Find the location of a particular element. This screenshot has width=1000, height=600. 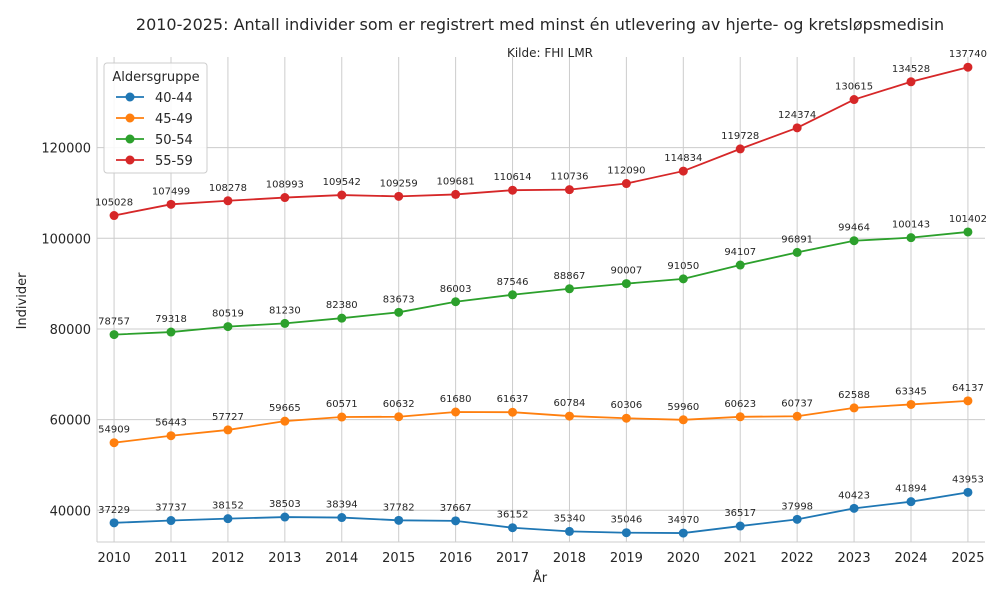

data-label: 59960 is located at coordinates (683, 407).